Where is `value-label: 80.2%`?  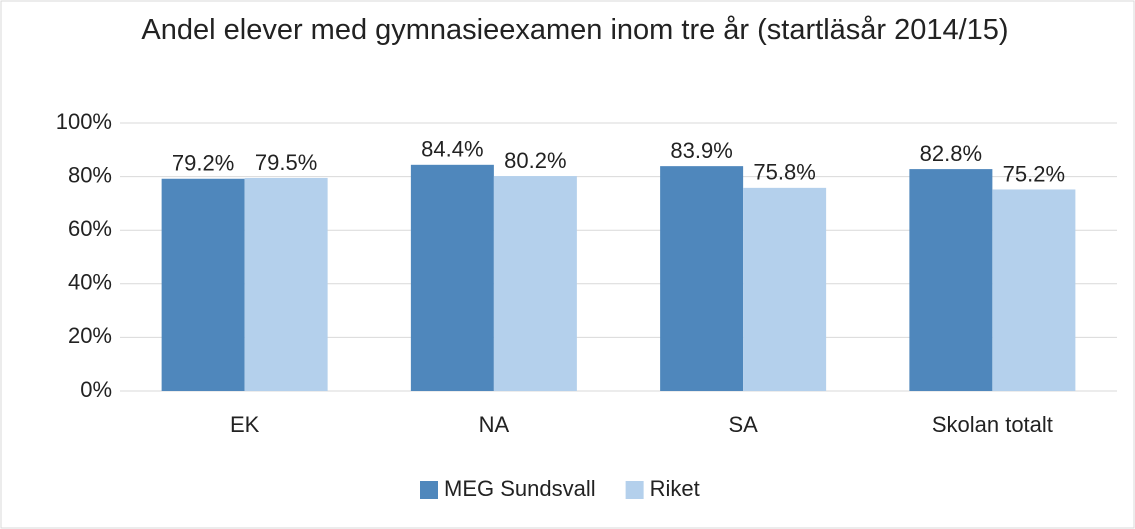 value-label: 80.2% is located at coordinates (535, 160).